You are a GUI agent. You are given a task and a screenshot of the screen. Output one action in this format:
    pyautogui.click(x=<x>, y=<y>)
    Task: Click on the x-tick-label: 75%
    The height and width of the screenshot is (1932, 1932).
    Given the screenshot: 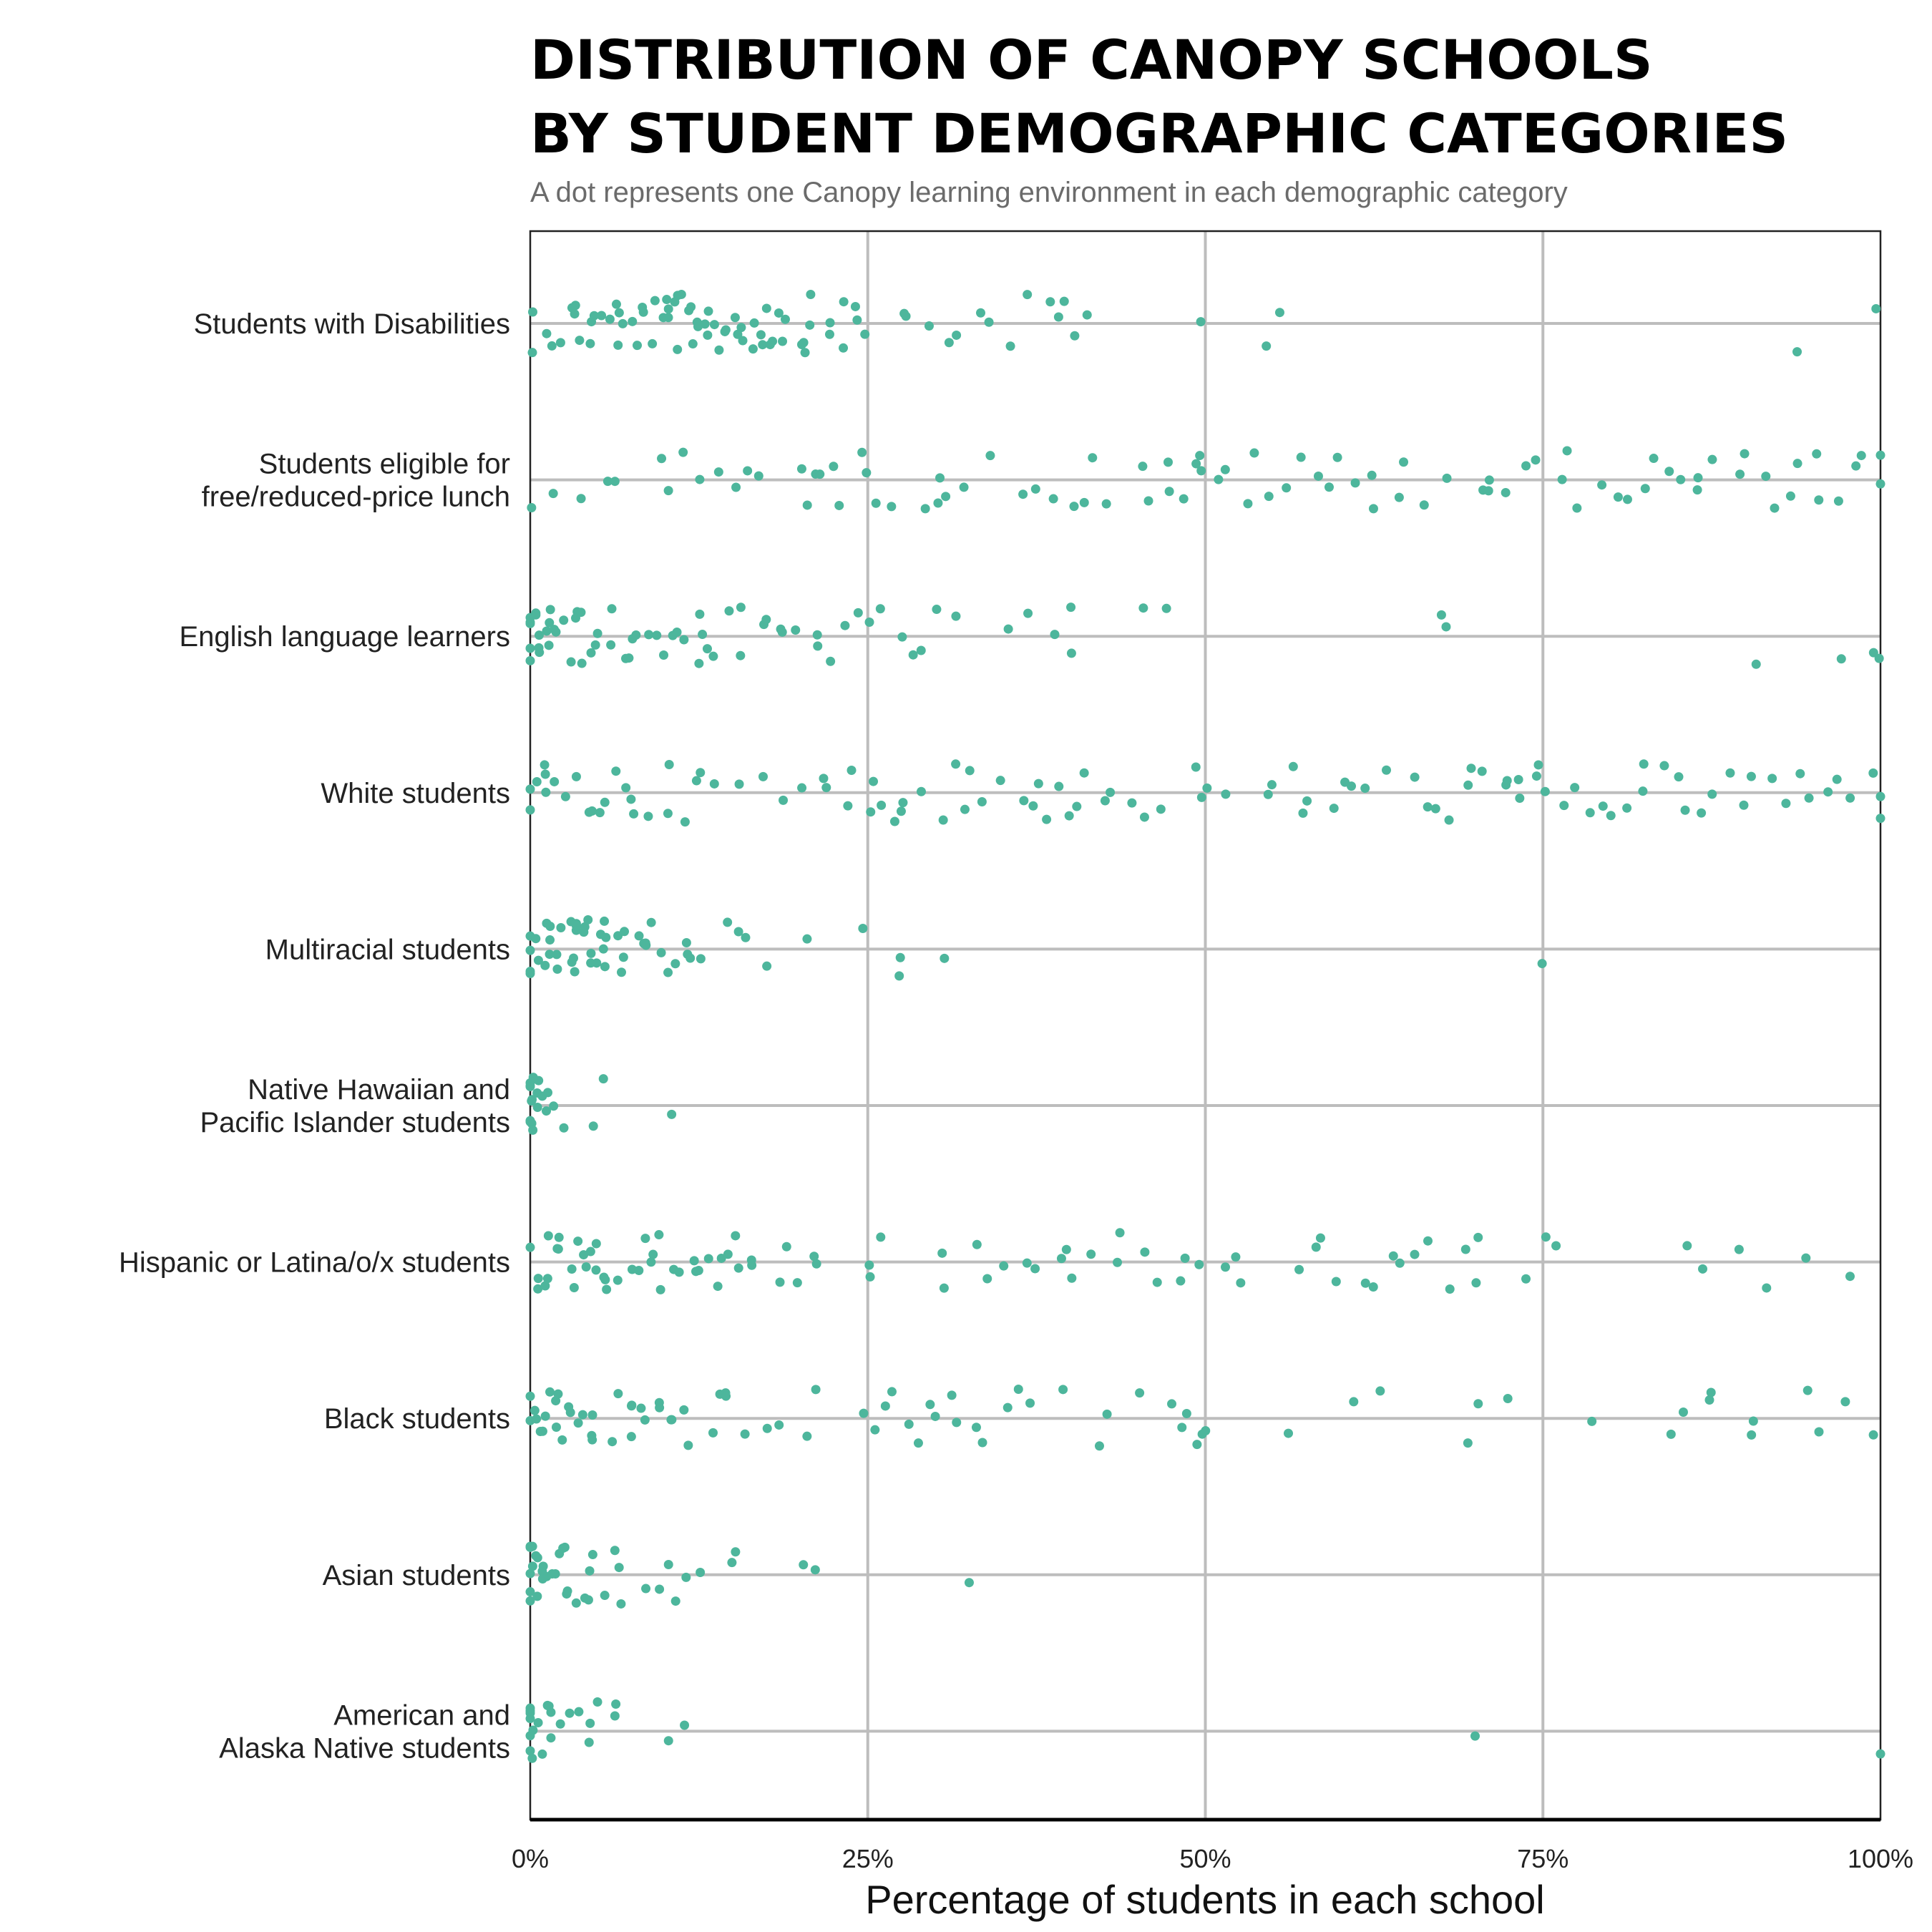 What is the action you would take?
    pyautogui.click(x=1542, y=1858)
    